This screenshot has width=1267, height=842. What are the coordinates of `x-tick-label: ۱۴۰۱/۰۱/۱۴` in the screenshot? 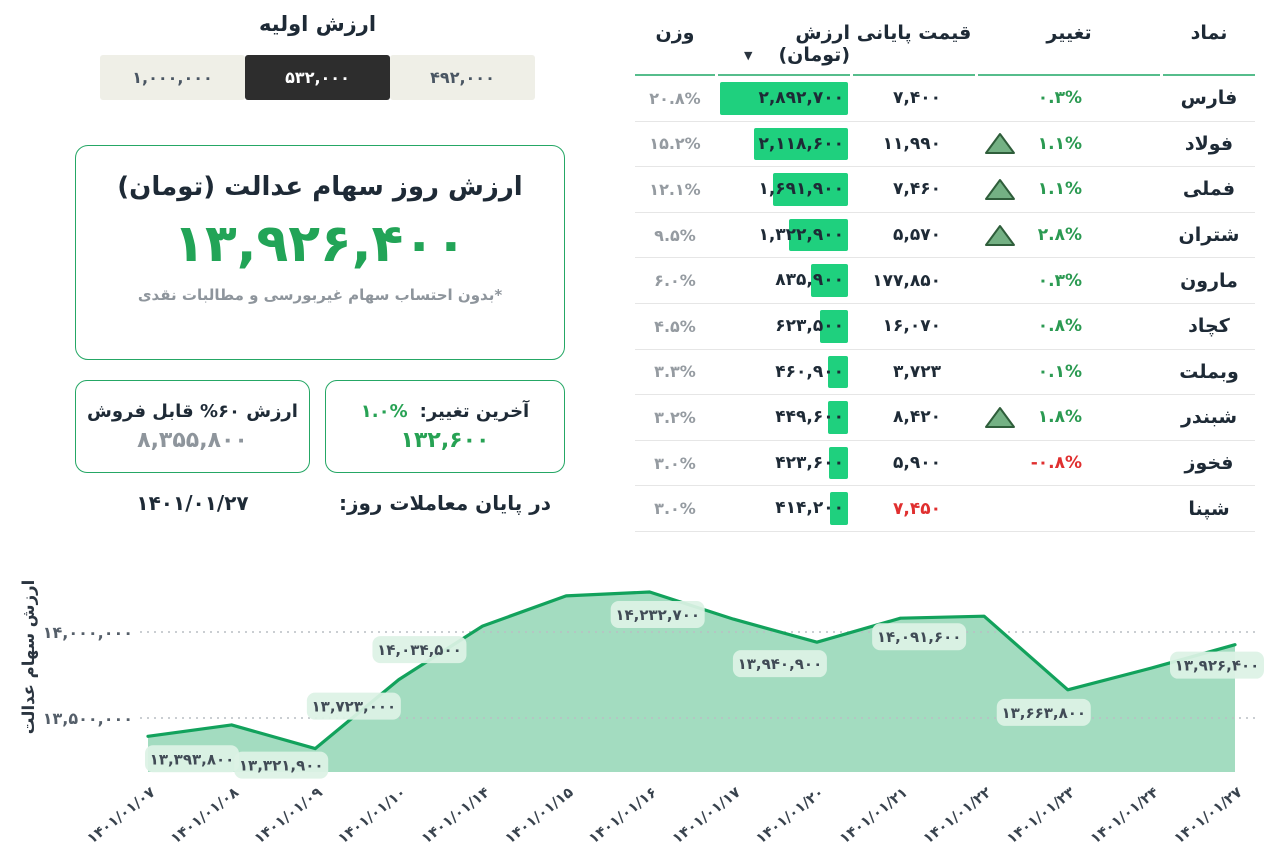 It's located at (456, 813).